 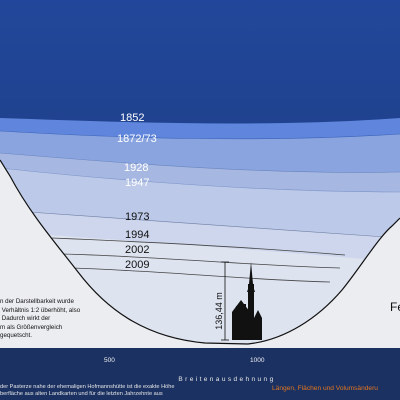 What do you see at coordinates (137, 217) in the screenshot?
I see `year-label-1973: 1973` at bounding box center [137, 217].